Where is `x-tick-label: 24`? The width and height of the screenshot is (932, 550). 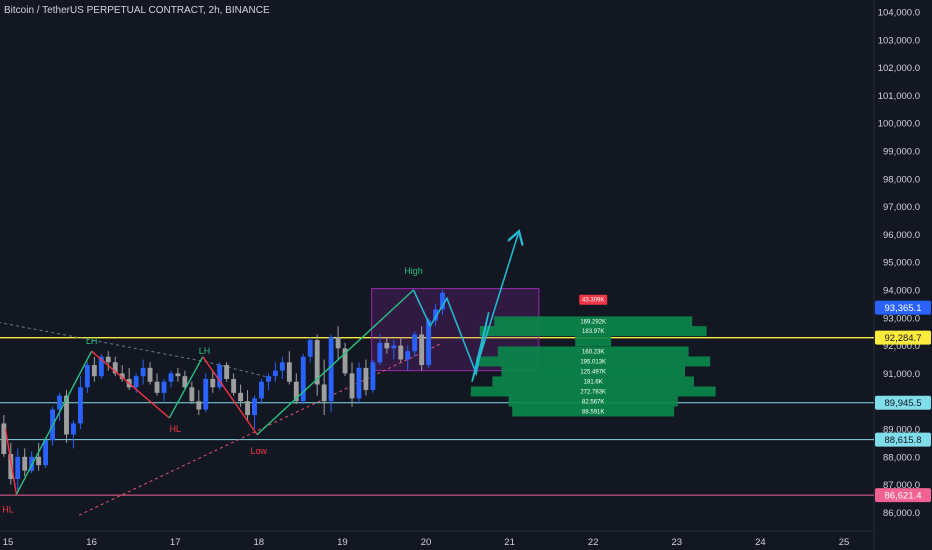 x-tick-label: 24 is located at coordinates (760, 542).